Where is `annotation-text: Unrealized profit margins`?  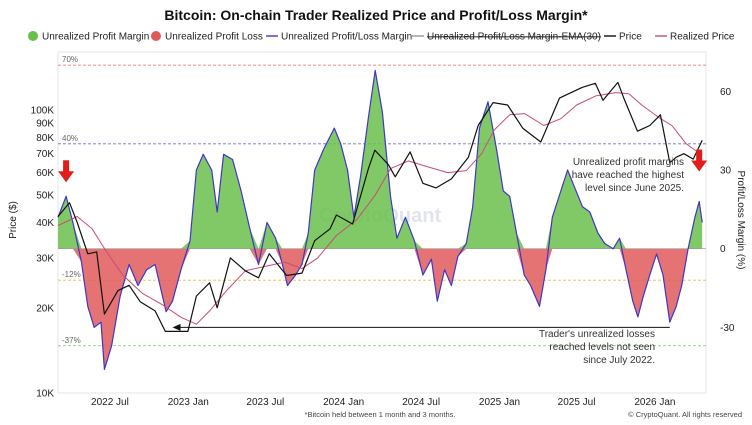
annotation-text: Unrealized profit margins is located at coordinates (628, 162).